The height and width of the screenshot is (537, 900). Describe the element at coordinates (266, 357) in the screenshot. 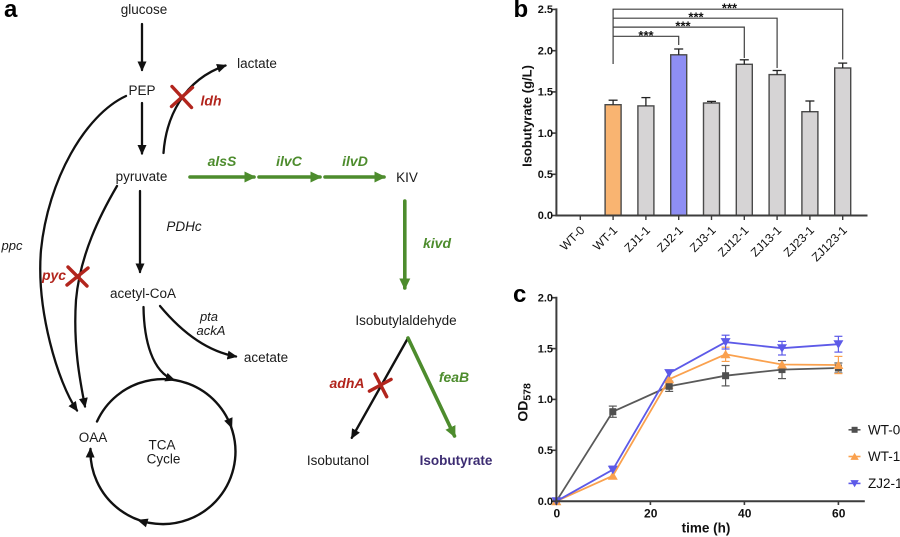

I see `svg-text: acetate` at that location.